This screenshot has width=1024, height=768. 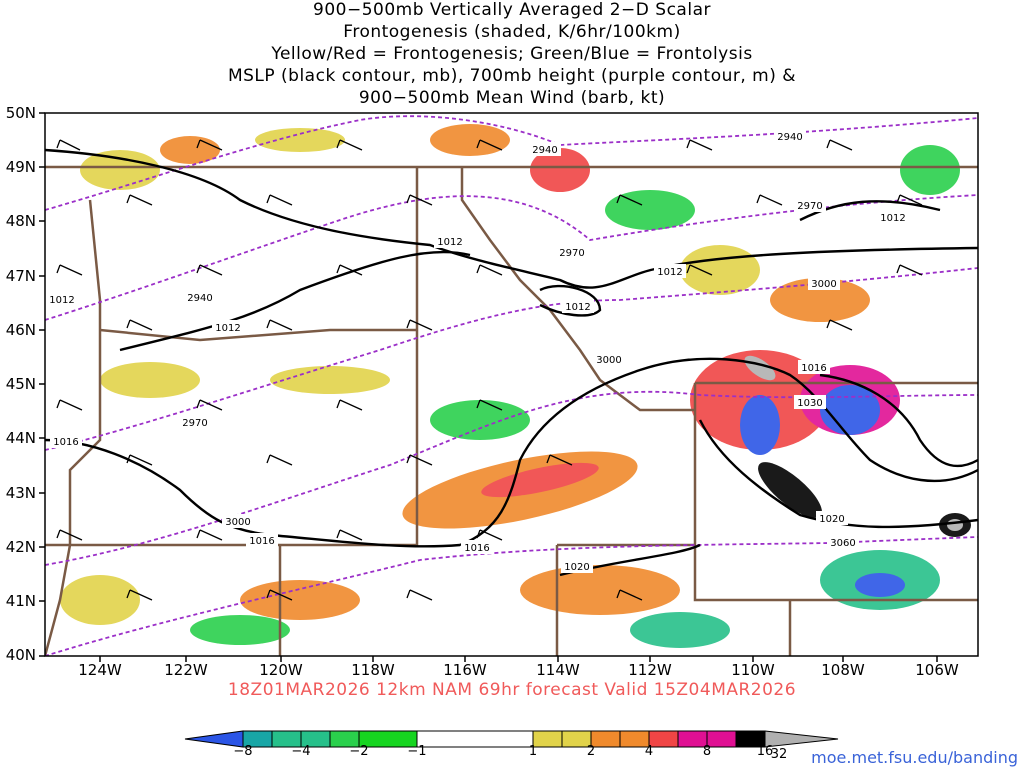 What do you see at coordinates (779, 754) in the screenshot?
I see `colorbar-label: 32` at bounding box center [779, 754].